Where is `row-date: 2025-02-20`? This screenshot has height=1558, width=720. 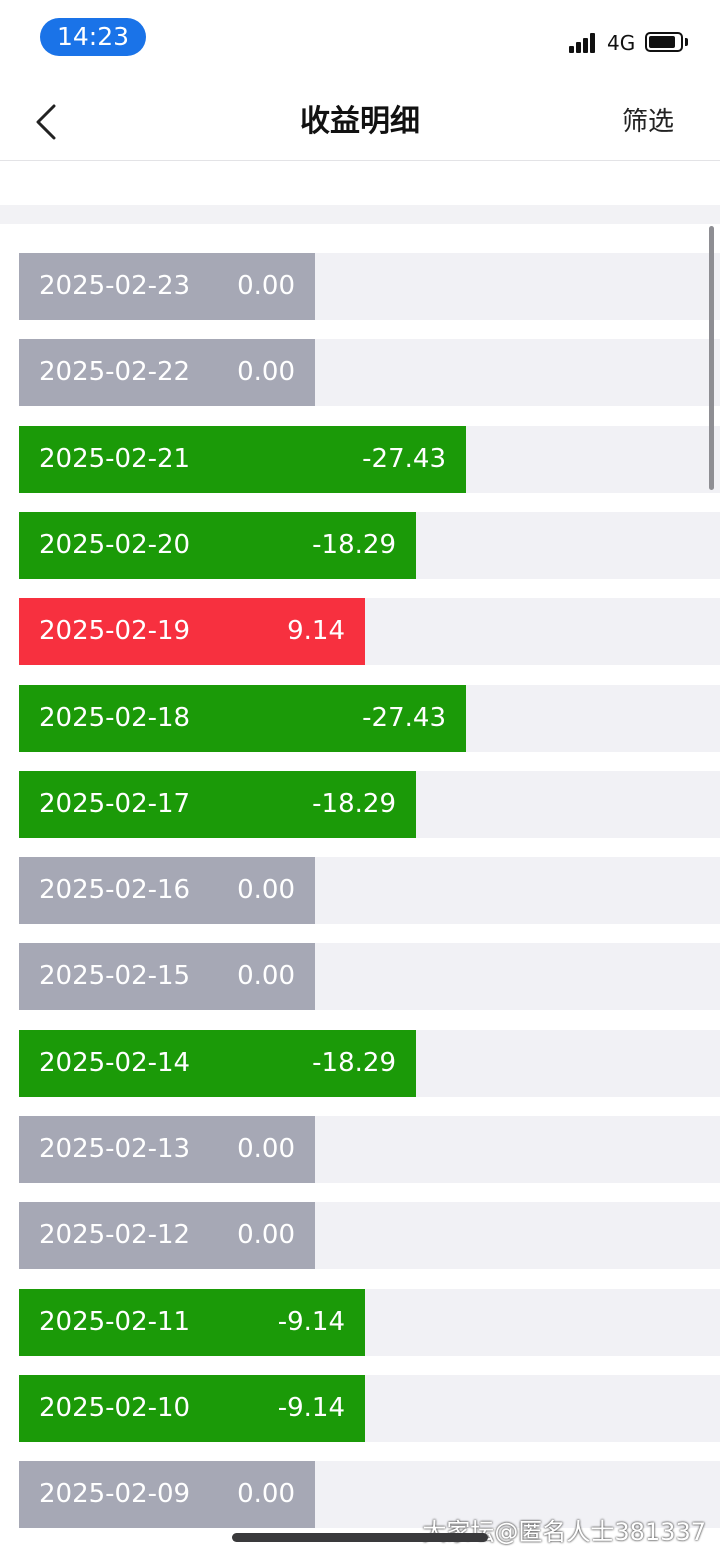 row-date: 2025-02-20 is located at coordinates (115, 544).